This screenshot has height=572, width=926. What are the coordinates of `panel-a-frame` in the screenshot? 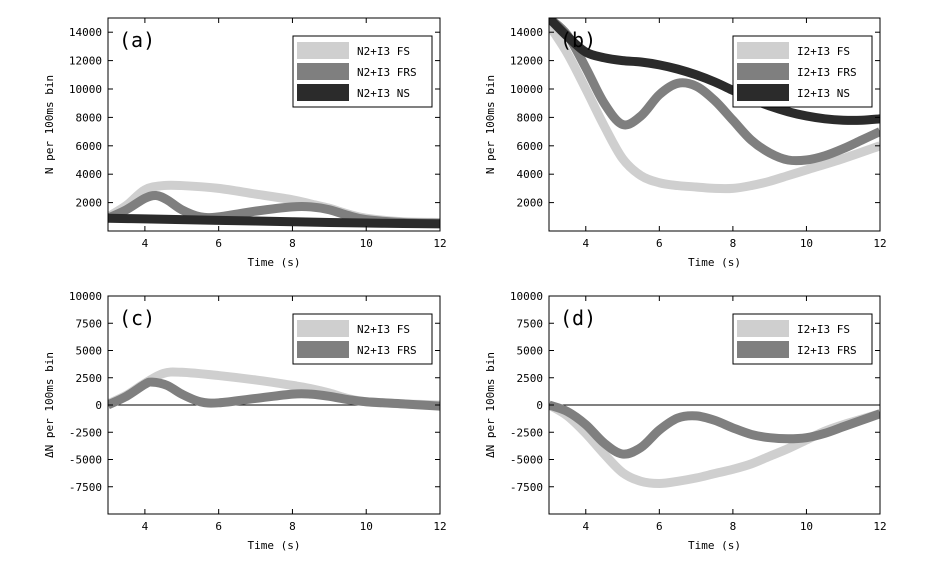 It's located at (274, 124).